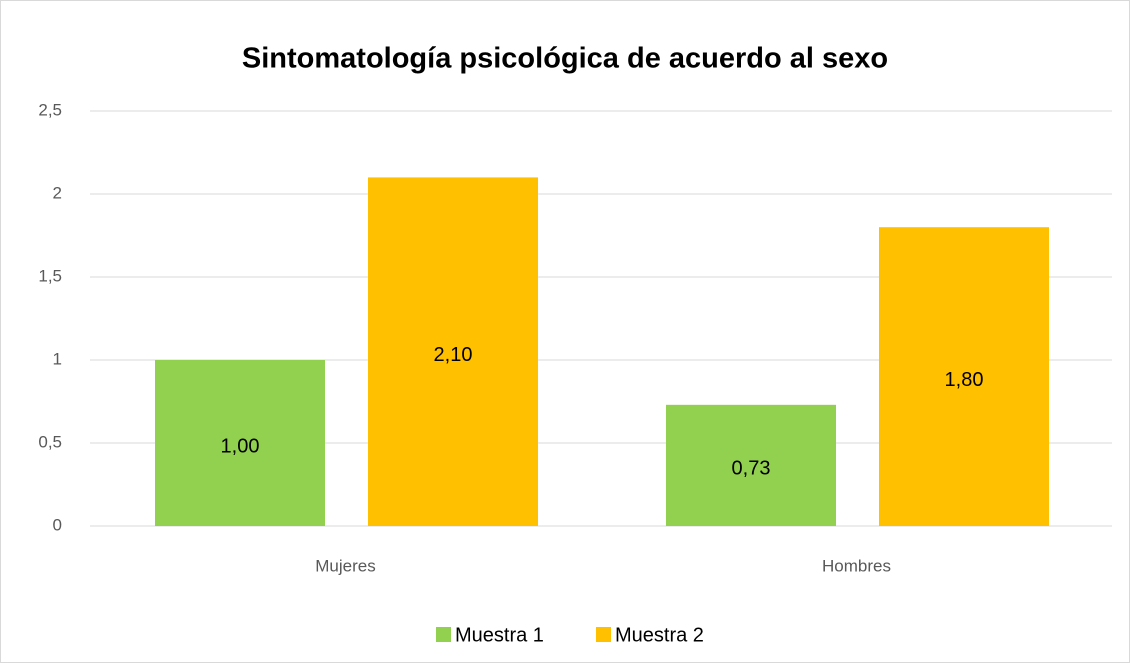  What do you see at coordinates (659, 635) in the screenshot?
I see `legend-label: Muestra 2` at bounding box center [659, 635].